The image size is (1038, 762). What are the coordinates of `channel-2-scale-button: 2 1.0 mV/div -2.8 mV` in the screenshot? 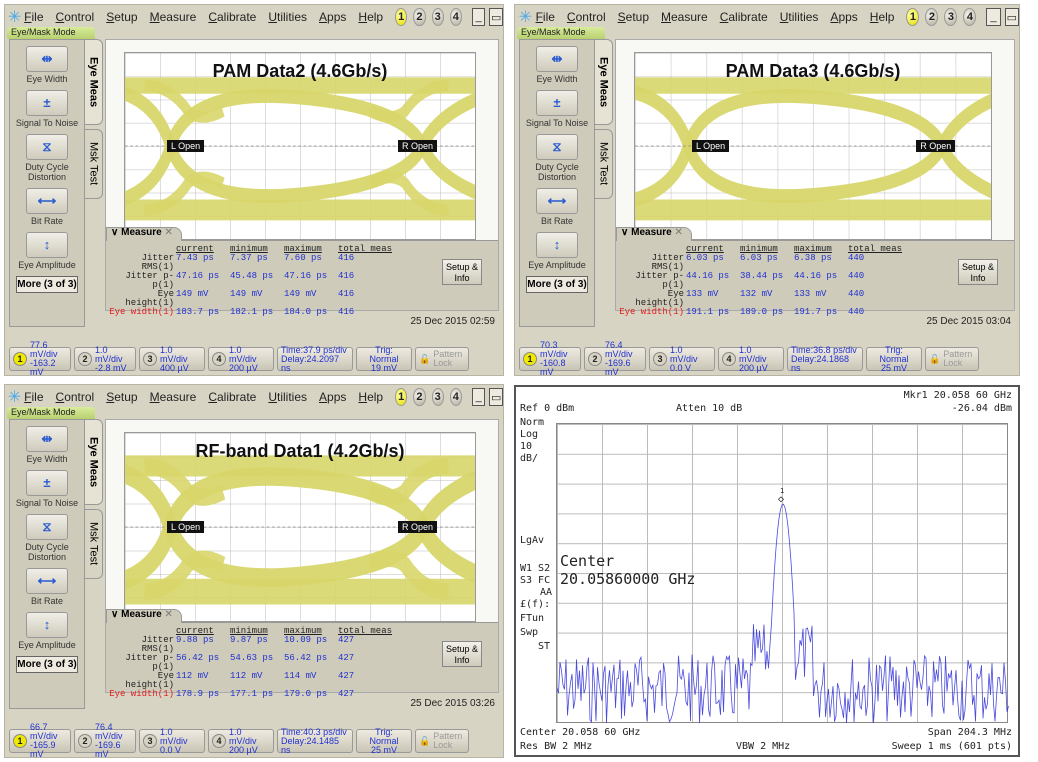 It's located at (105, 358).